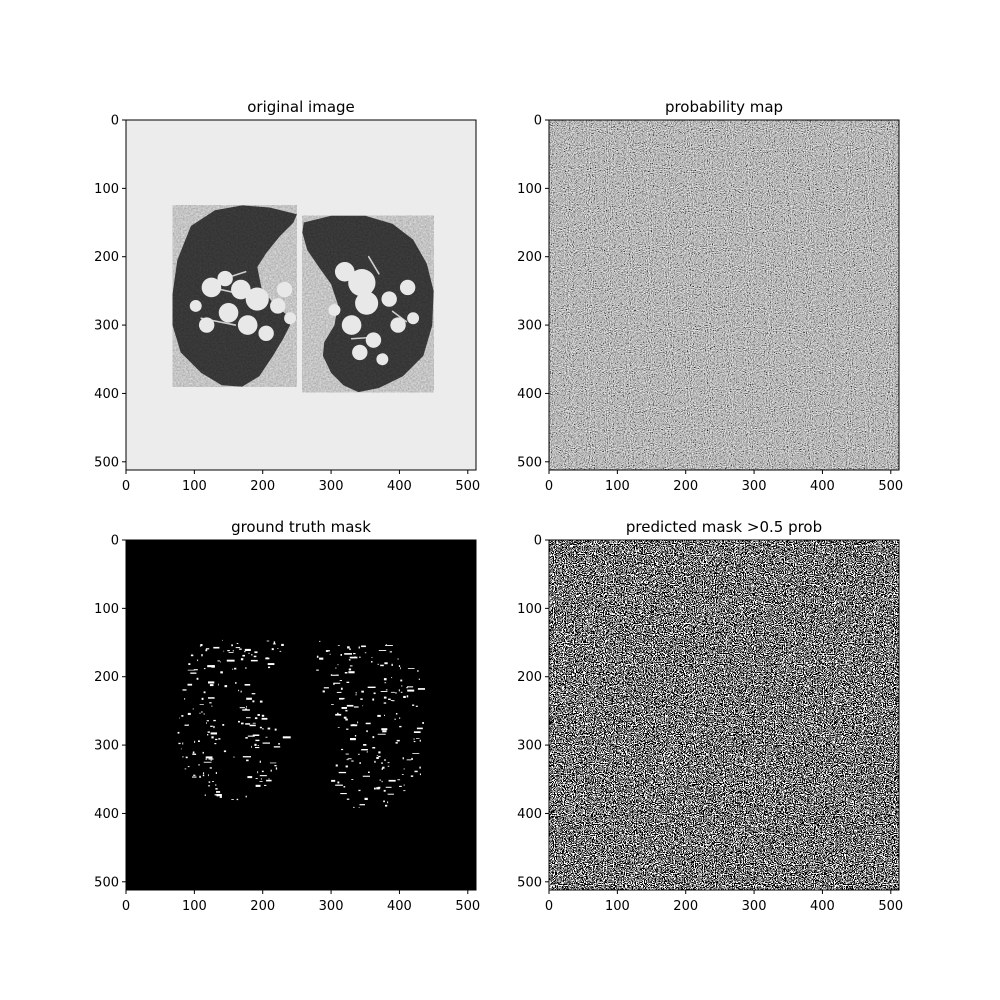 The height and width of the screenshot is (1000, 1000). I want to click on y-tick-label: 500, so click(106, 462).